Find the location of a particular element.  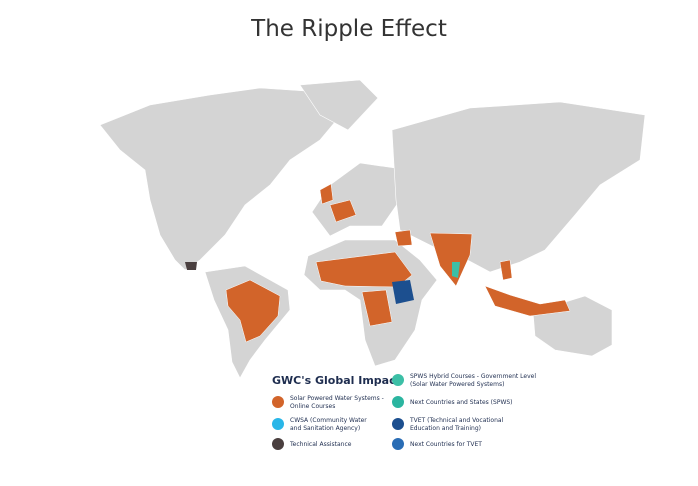

legend-label: (Solar Water Powered Systems) is located at coordinates (457, 384).